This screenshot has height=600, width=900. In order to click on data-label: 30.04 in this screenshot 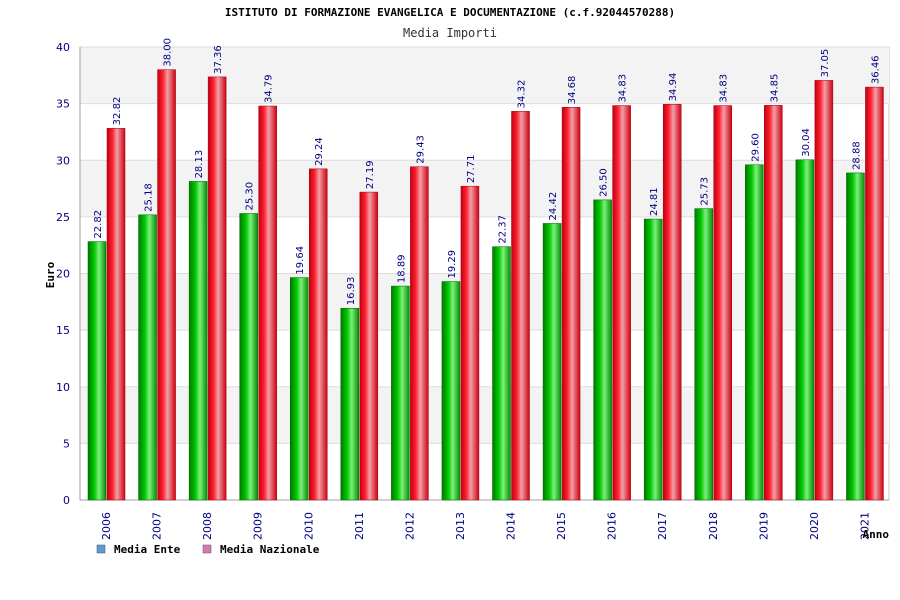, I will do `click(806, 142)`.